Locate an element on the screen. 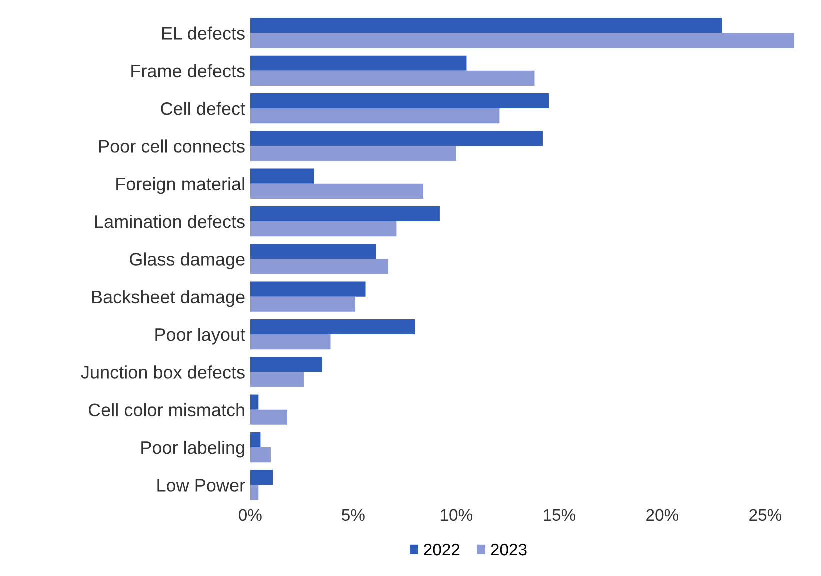 The image size is (821, 576). legend-label: 2022 is located at coordinates (442, 550).